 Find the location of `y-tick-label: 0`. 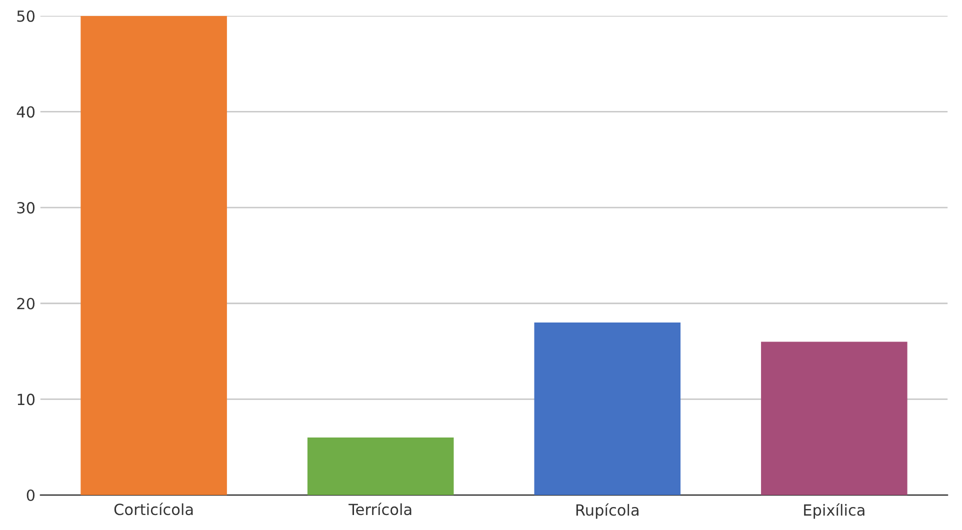

y-tick-label: 0 is located at coordinates (30, 495).